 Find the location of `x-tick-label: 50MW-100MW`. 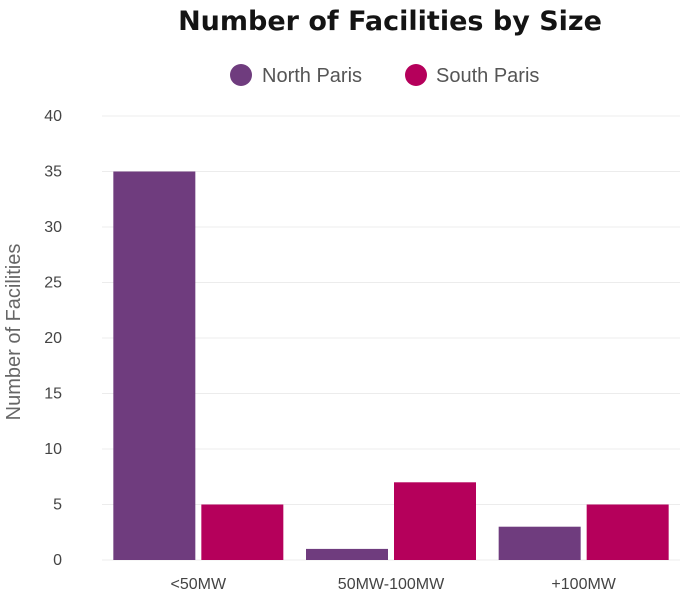

x-tick-label: 50MW-100MW is located at coordinates (391, 584).